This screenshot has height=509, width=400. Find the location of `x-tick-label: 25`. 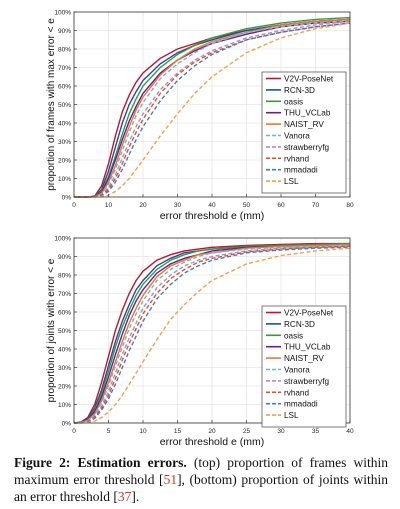

x-tick-label: 25 is located at coordinates (247, 431).